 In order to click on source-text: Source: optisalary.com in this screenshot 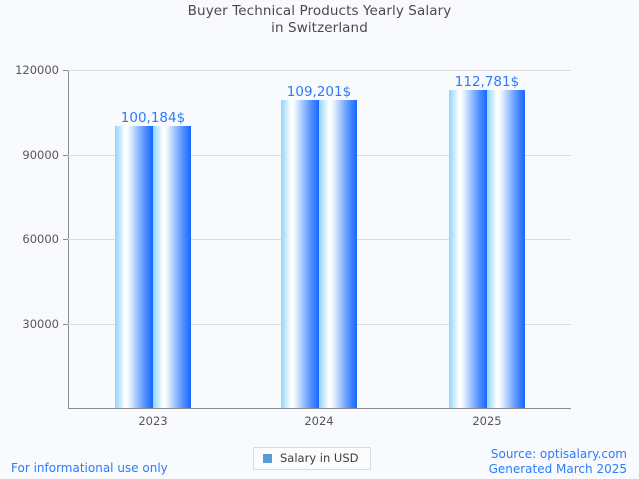, I will do `click(558, 454)`.